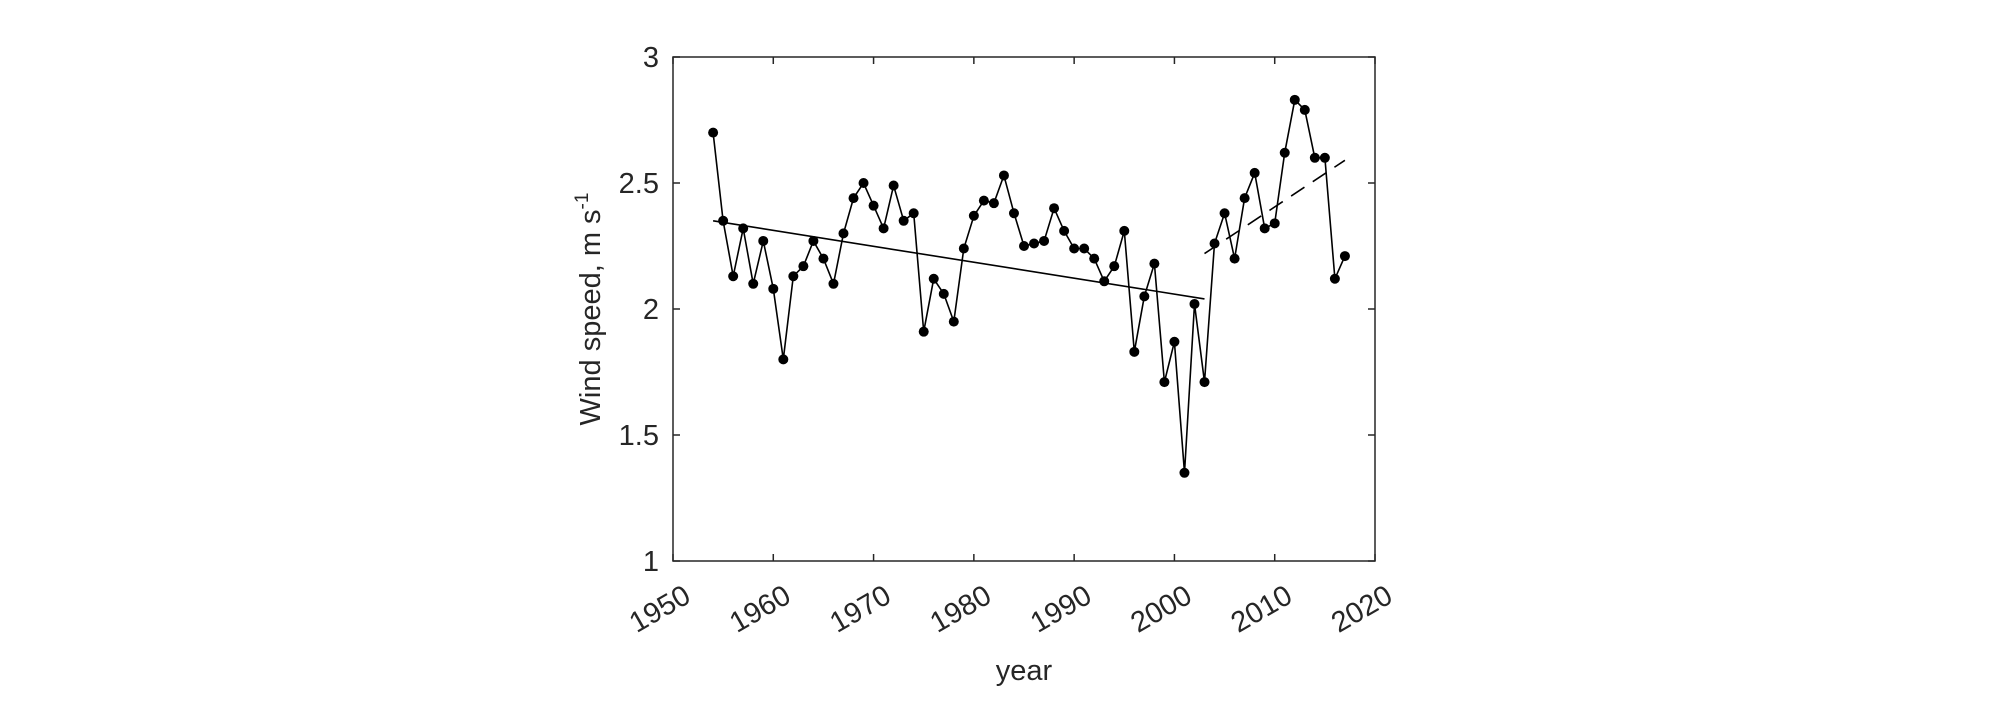  What do you see at coordinates (651, 58) in the screenshot?
I see `y-tick-label: 3` at bounding box center [651, 58].